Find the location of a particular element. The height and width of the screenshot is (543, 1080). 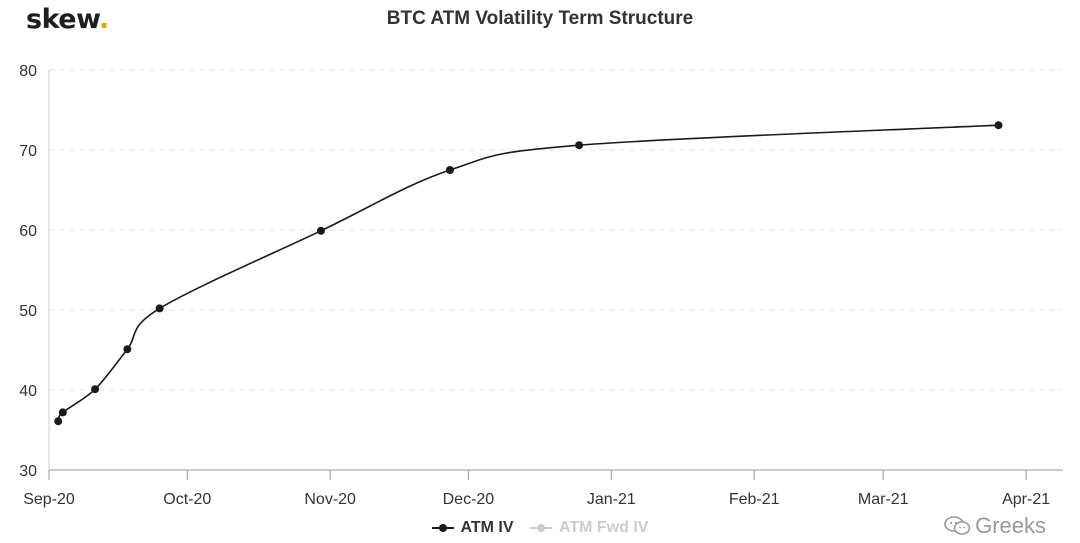

legend-label-atm-fwd-iv: ATM Fwd IV is located at coordinates (604, 527).